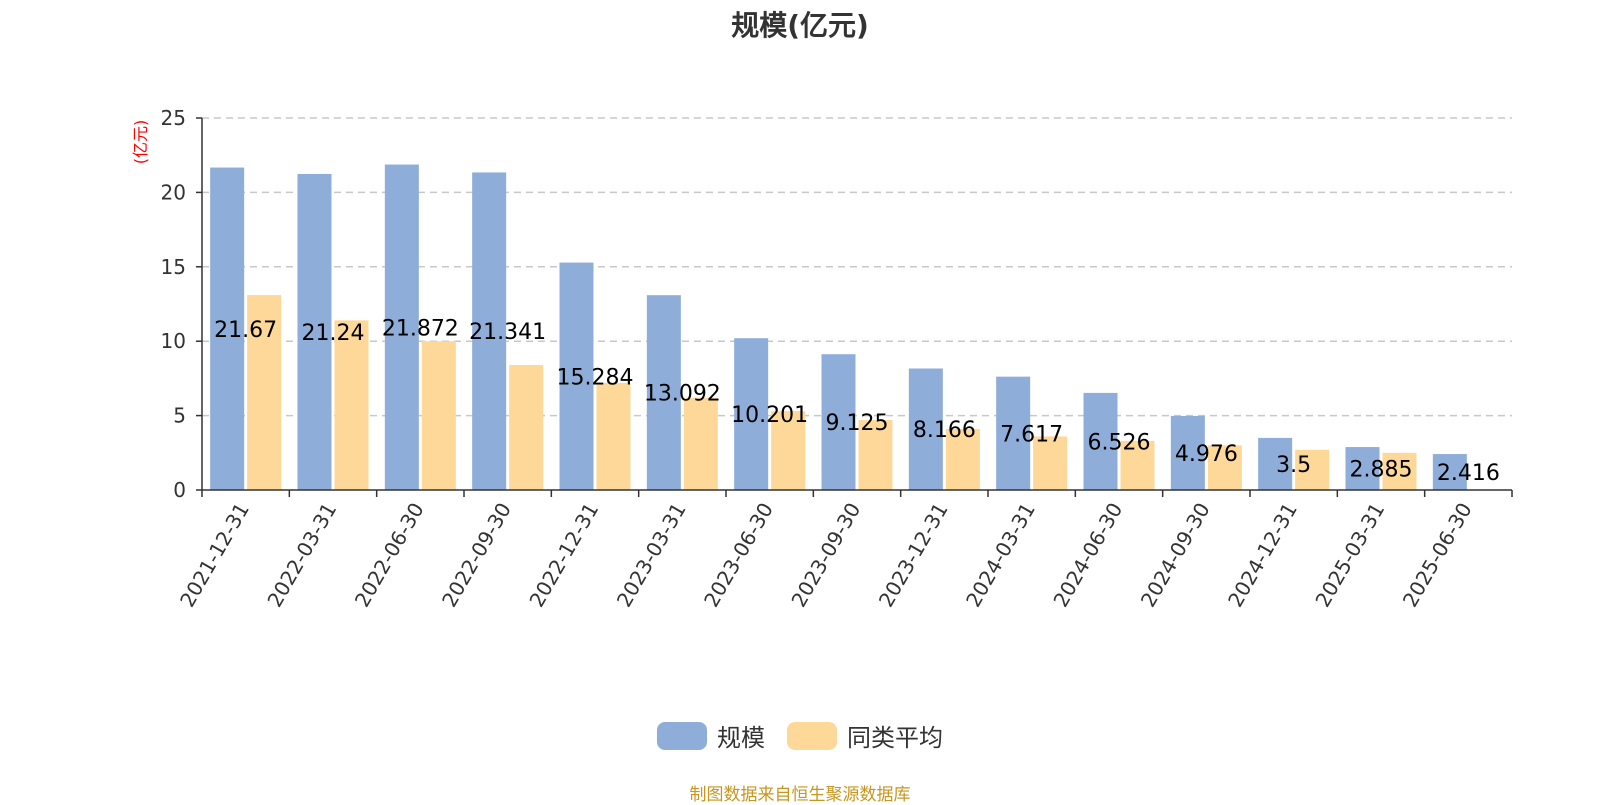  Describe the element at coordinates (1437, 555) in the screenshot. I see `x-tick-label: 2025-06-30` at that location.